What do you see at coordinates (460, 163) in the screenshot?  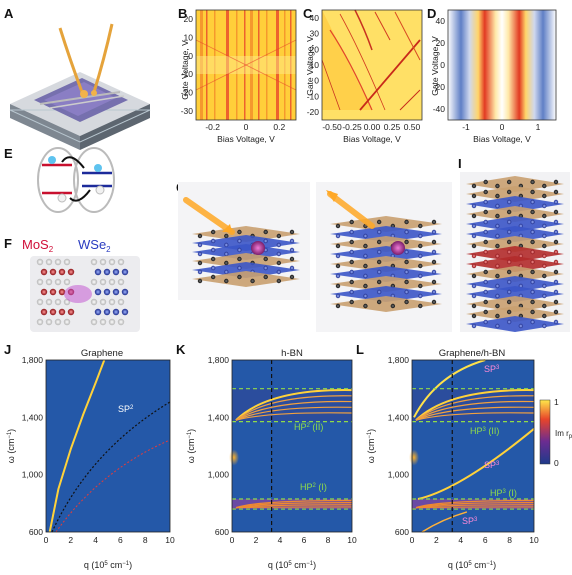 I see `panel-label-i: I` at bounding box center [460, 163].